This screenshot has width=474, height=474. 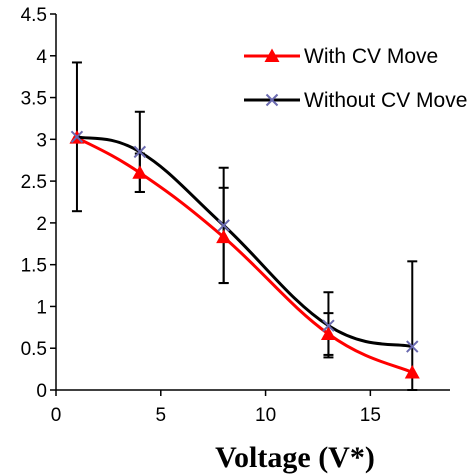 What do you see at coordinates (160, 415) in the screenshot?
I see `x-tick-label: 5` at bounding box center [160, 415].